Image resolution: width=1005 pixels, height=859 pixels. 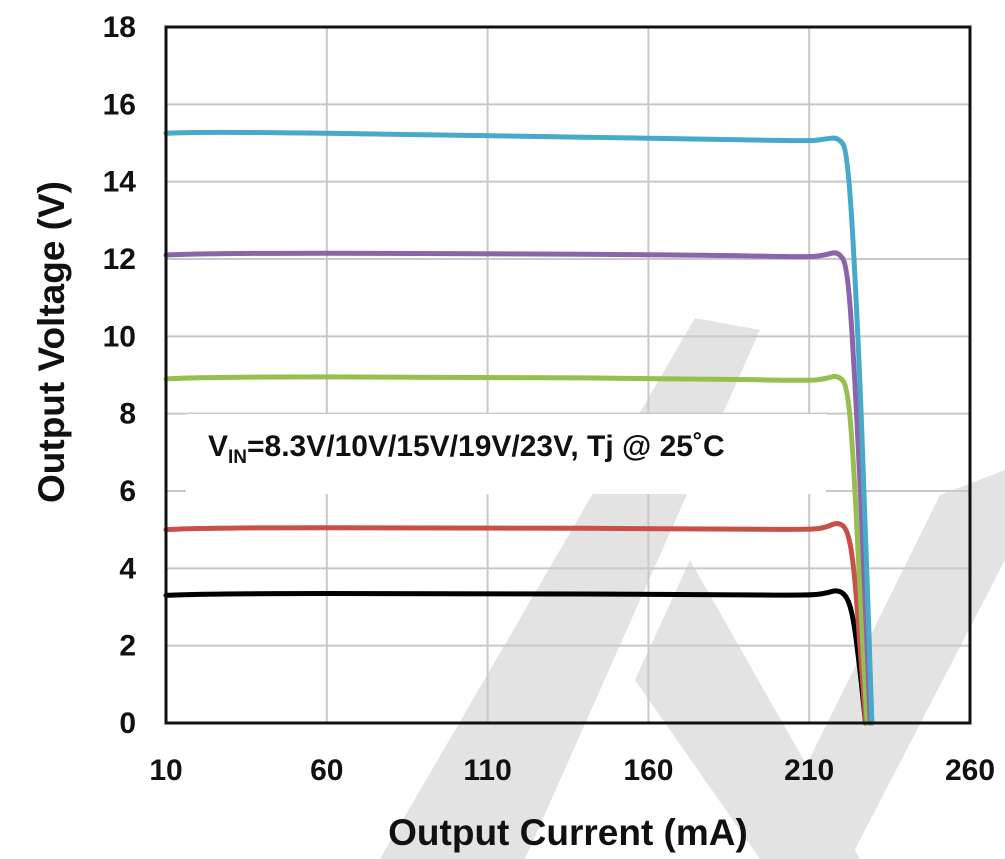 What do you see at coordinates (120, 375) in the screenshot?
I see `y-tick-labels: 0 2 4 6 8 10 12 14 16 18` at bounding box center [120, 375].